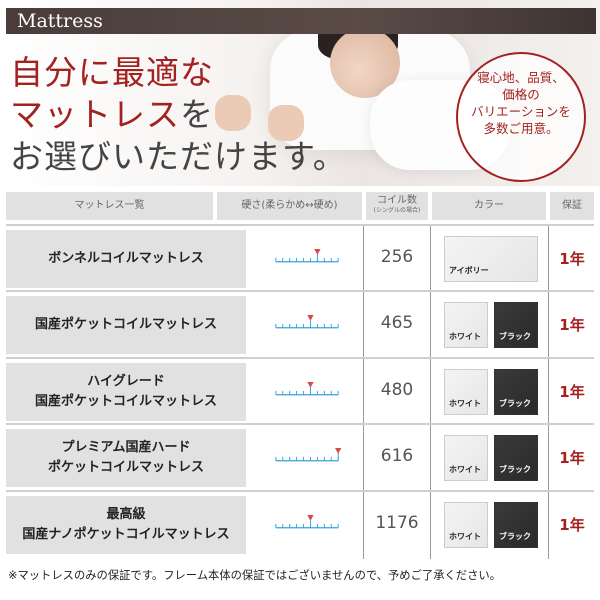  Describe the element at coordinates (289, 206) in the screenshot. I see `header-hardness: 硬さ(柔らかめ↔硬め)` at that location.